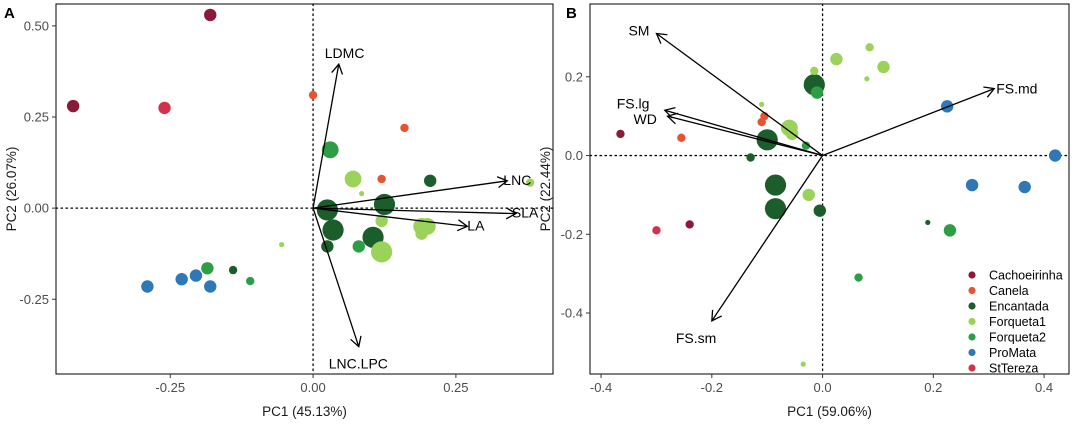  I want to click on x-tick-label: 0.0, so click(823, 387).